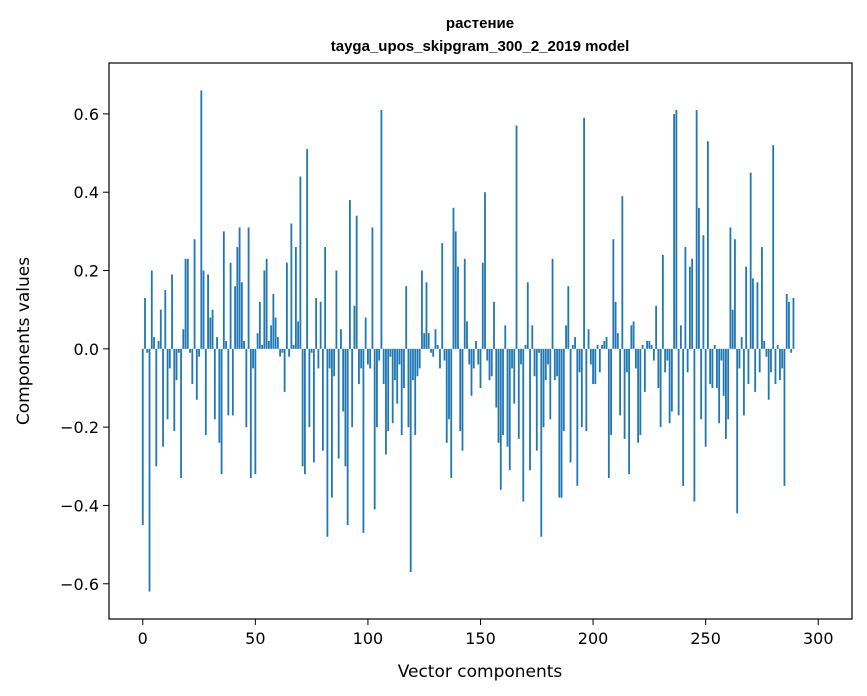 The image size is (867, 696). Describe the element at coordinates (486, 633) in the screenshot. I see `x-axis-ticks: 0 50 100 150 200 250 300` at that location.